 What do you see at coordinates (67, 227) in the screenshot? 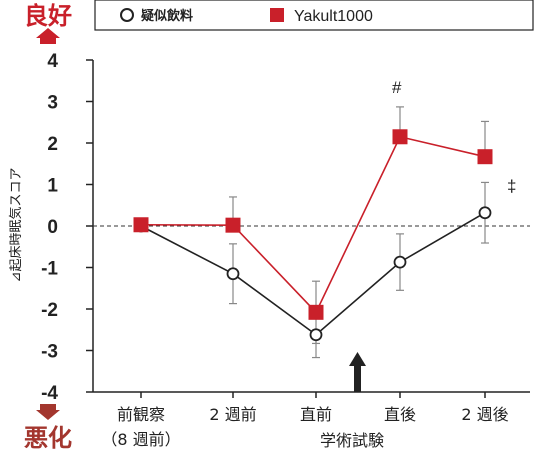
I see `y-ticks: 4 3 2 1 0 -1 -2 -3 -4` at bounding box center [67, 227].